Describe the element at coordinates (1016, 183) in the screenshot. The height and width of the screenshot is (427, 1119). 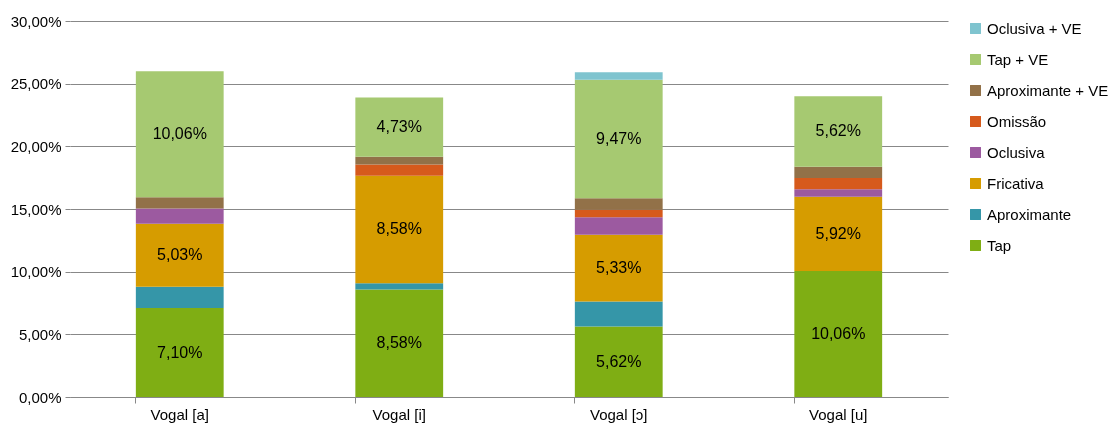
I see `legend-label: Fricativa` at that location.